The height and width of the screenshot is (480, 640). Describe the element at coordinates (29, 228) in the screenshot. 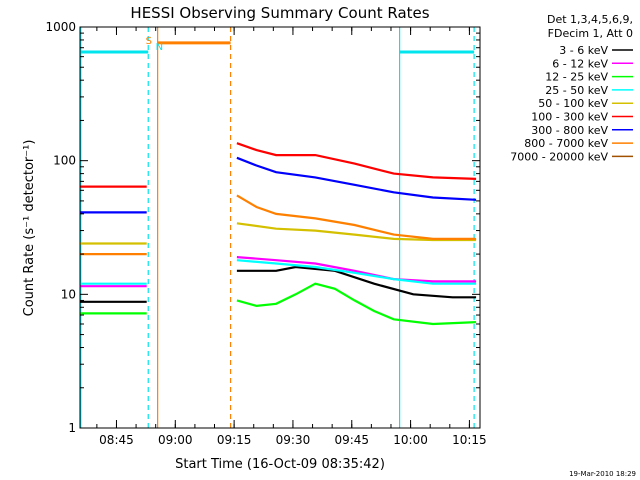

I see `y-axis-label: Count Rate (s⁻¹ detector⁻¹)` at that location.